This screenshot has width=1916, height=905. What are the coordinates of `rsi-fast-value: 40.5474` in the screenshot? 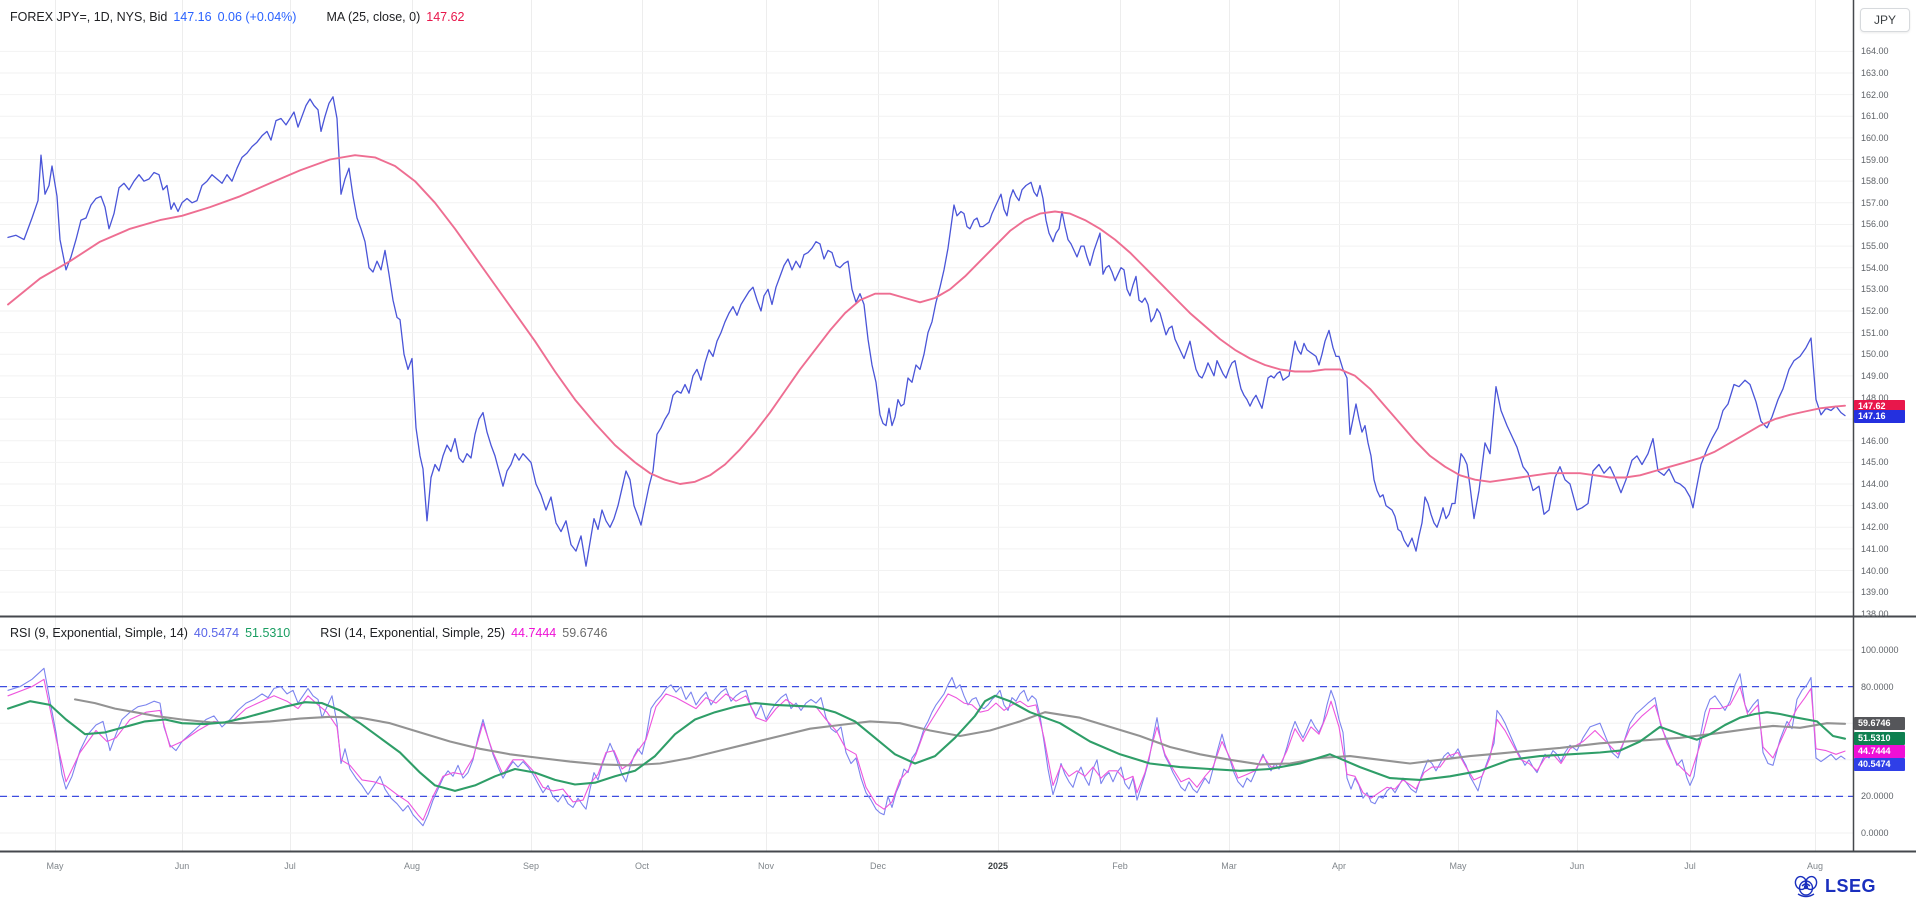 It's located at (216, 633).